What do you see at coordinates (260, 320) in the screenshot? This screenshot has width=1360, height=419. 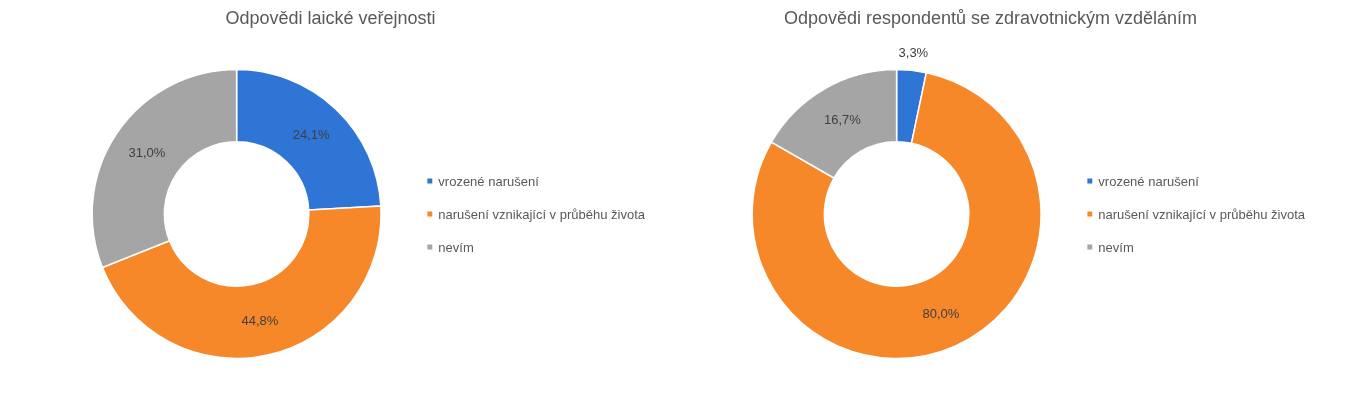 I see `data-label: 44,8%` at bounding box center [260, 320].